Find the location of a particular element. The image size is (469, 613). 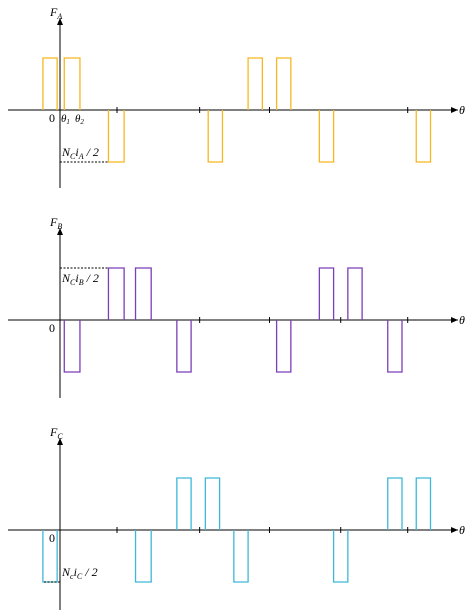

theta1-sub: 1 is located at coordinates (68, 122).